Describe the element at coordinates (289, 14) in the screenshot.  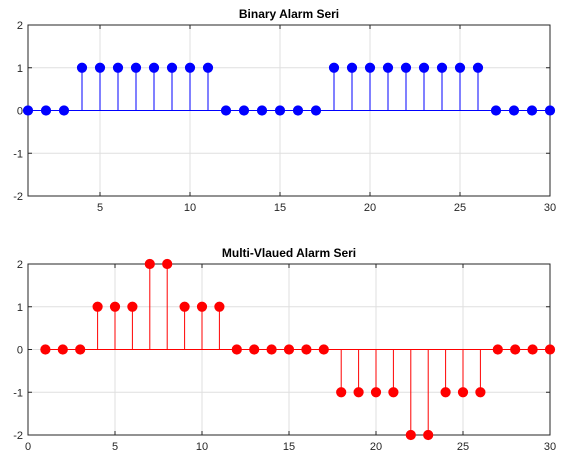
I see `chart-title: Binary Alarm Seri` at that location.